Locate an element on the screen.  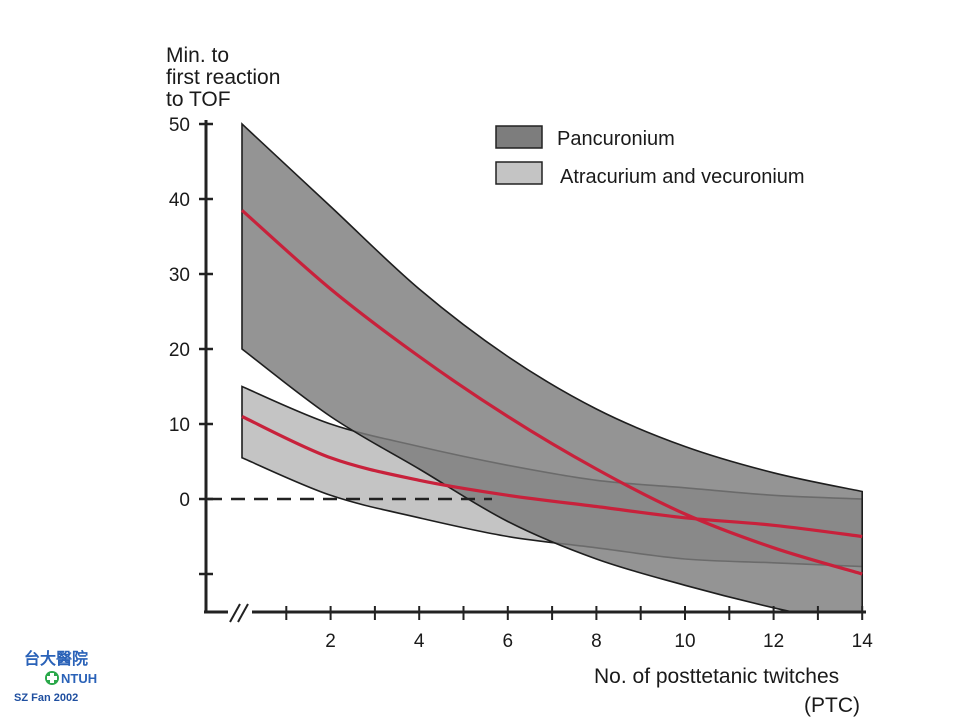
x-tick-label: 14 is located at coordinates (863, 641).